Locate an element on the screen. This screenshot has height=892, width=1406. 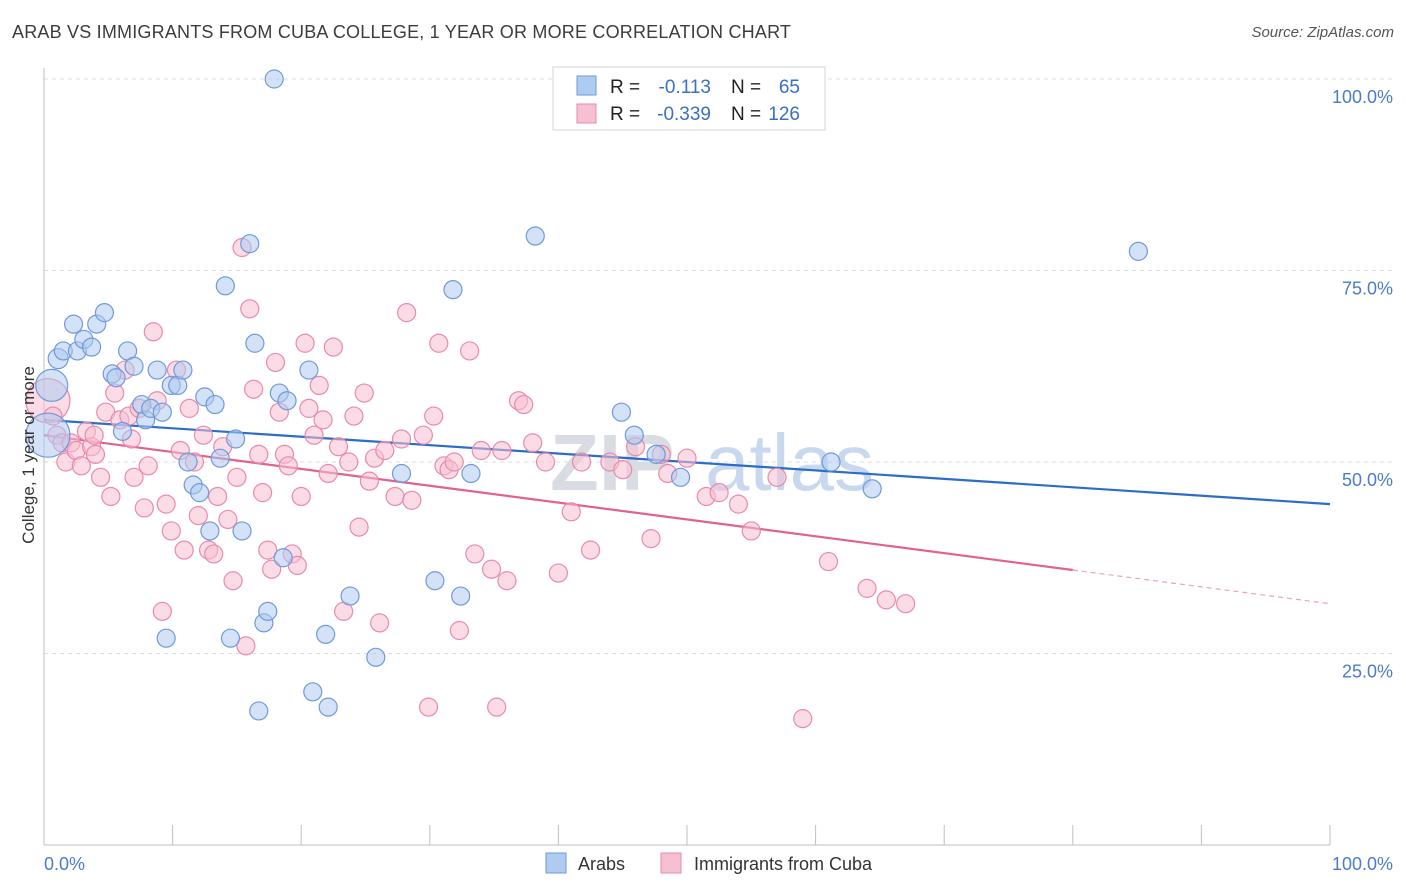
stat-n-value-arabs: 65 is located at coordinates (789, 87).